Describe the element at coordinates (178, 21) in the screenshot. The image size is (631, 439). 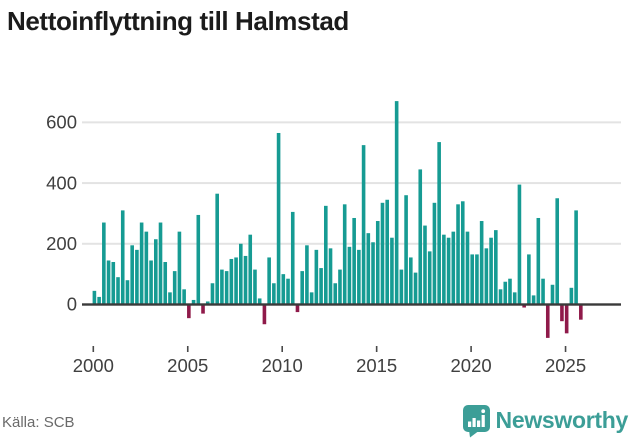
I see `chart-title: Nettoinflyttning till Halmstad` at that location.